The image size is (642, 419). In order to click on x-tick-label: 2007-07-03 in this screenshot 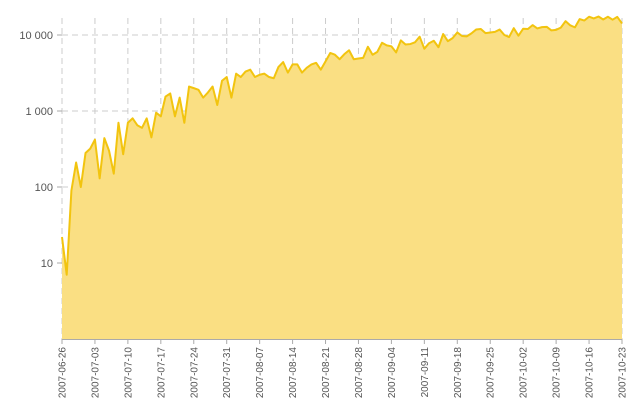, I will do `click(95, 373)`.